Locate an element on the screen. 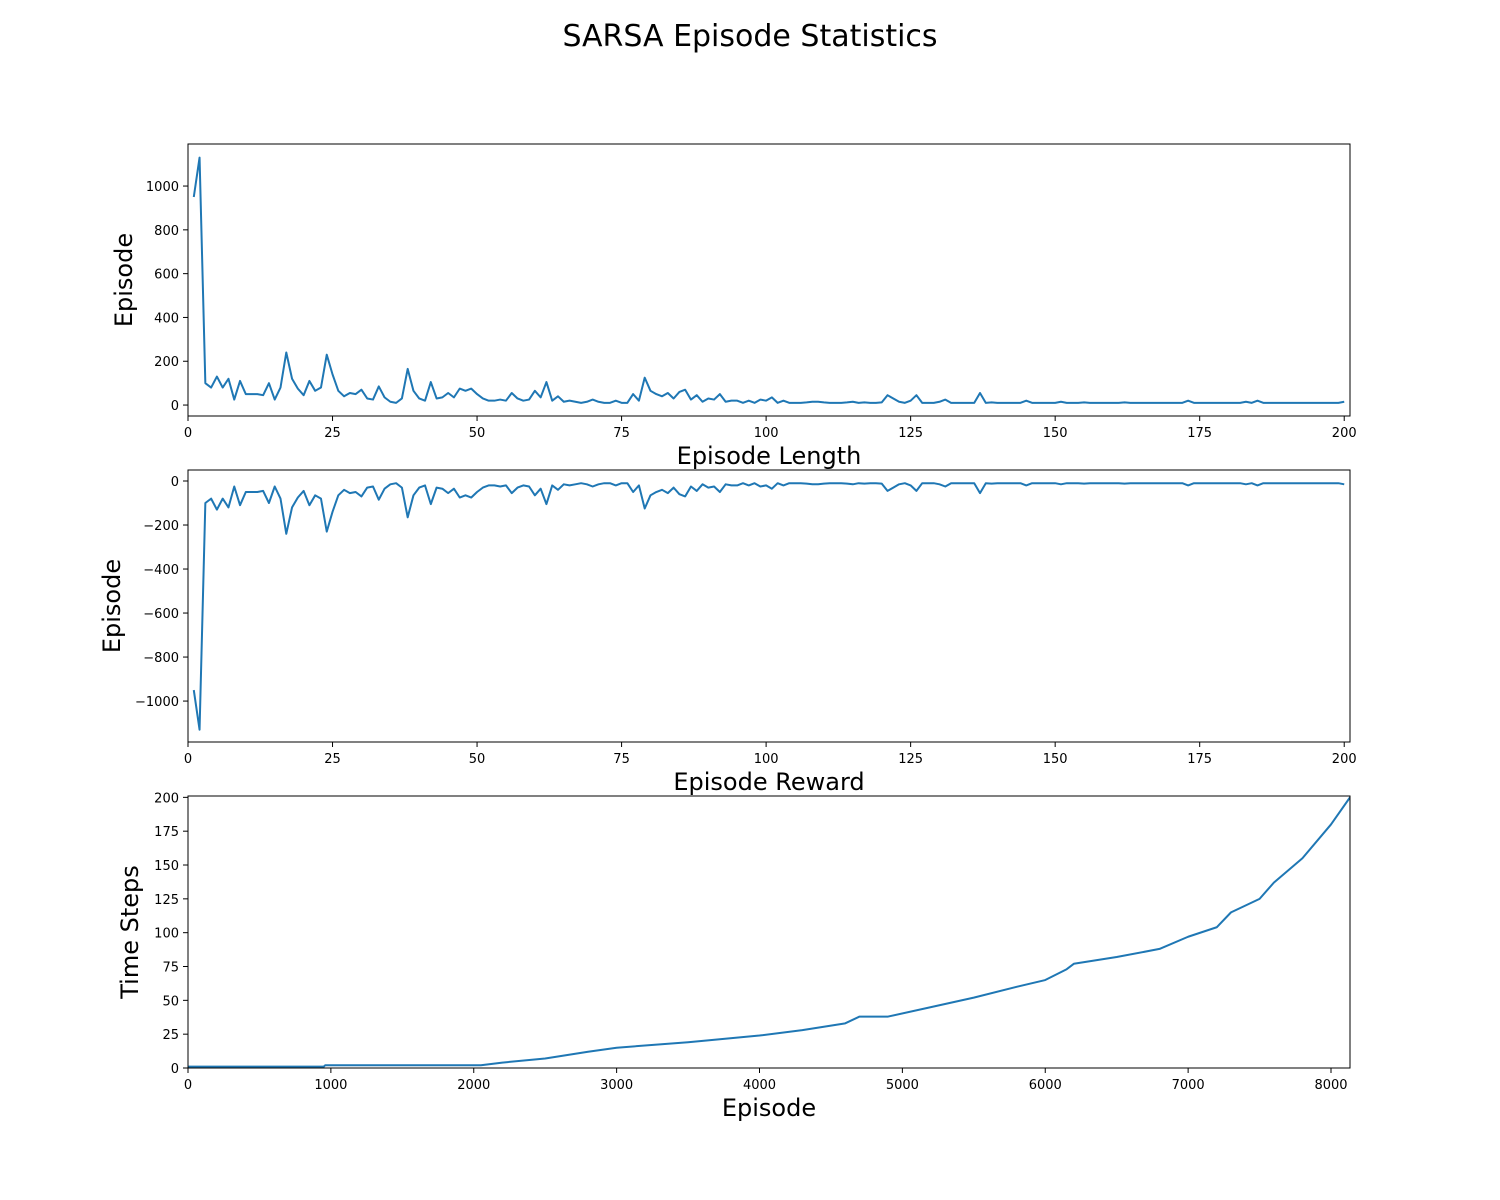 The width and height of the screenshot is (1500, 1200). y-tick-label: 400 is located at coordinates (166, 318).